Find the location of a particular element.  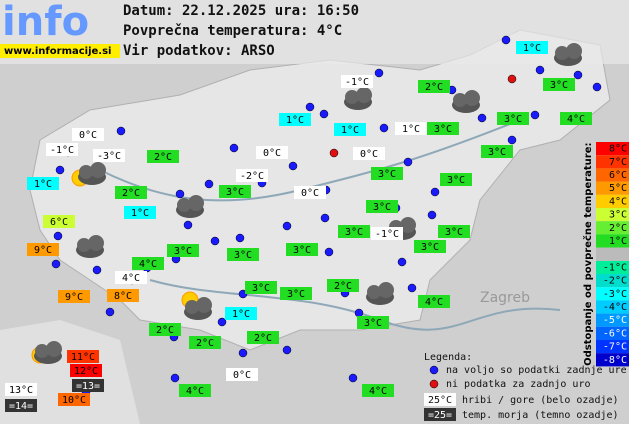

legend-sample-text: 25°C is located at coordinates (440, 400).